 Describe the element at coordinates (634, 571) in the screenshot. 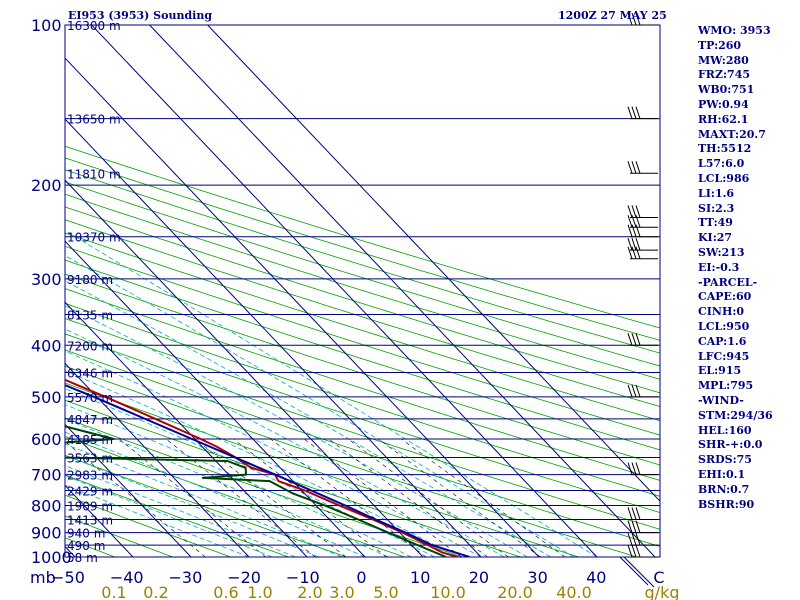

I see `wind-axis-line` at that location.